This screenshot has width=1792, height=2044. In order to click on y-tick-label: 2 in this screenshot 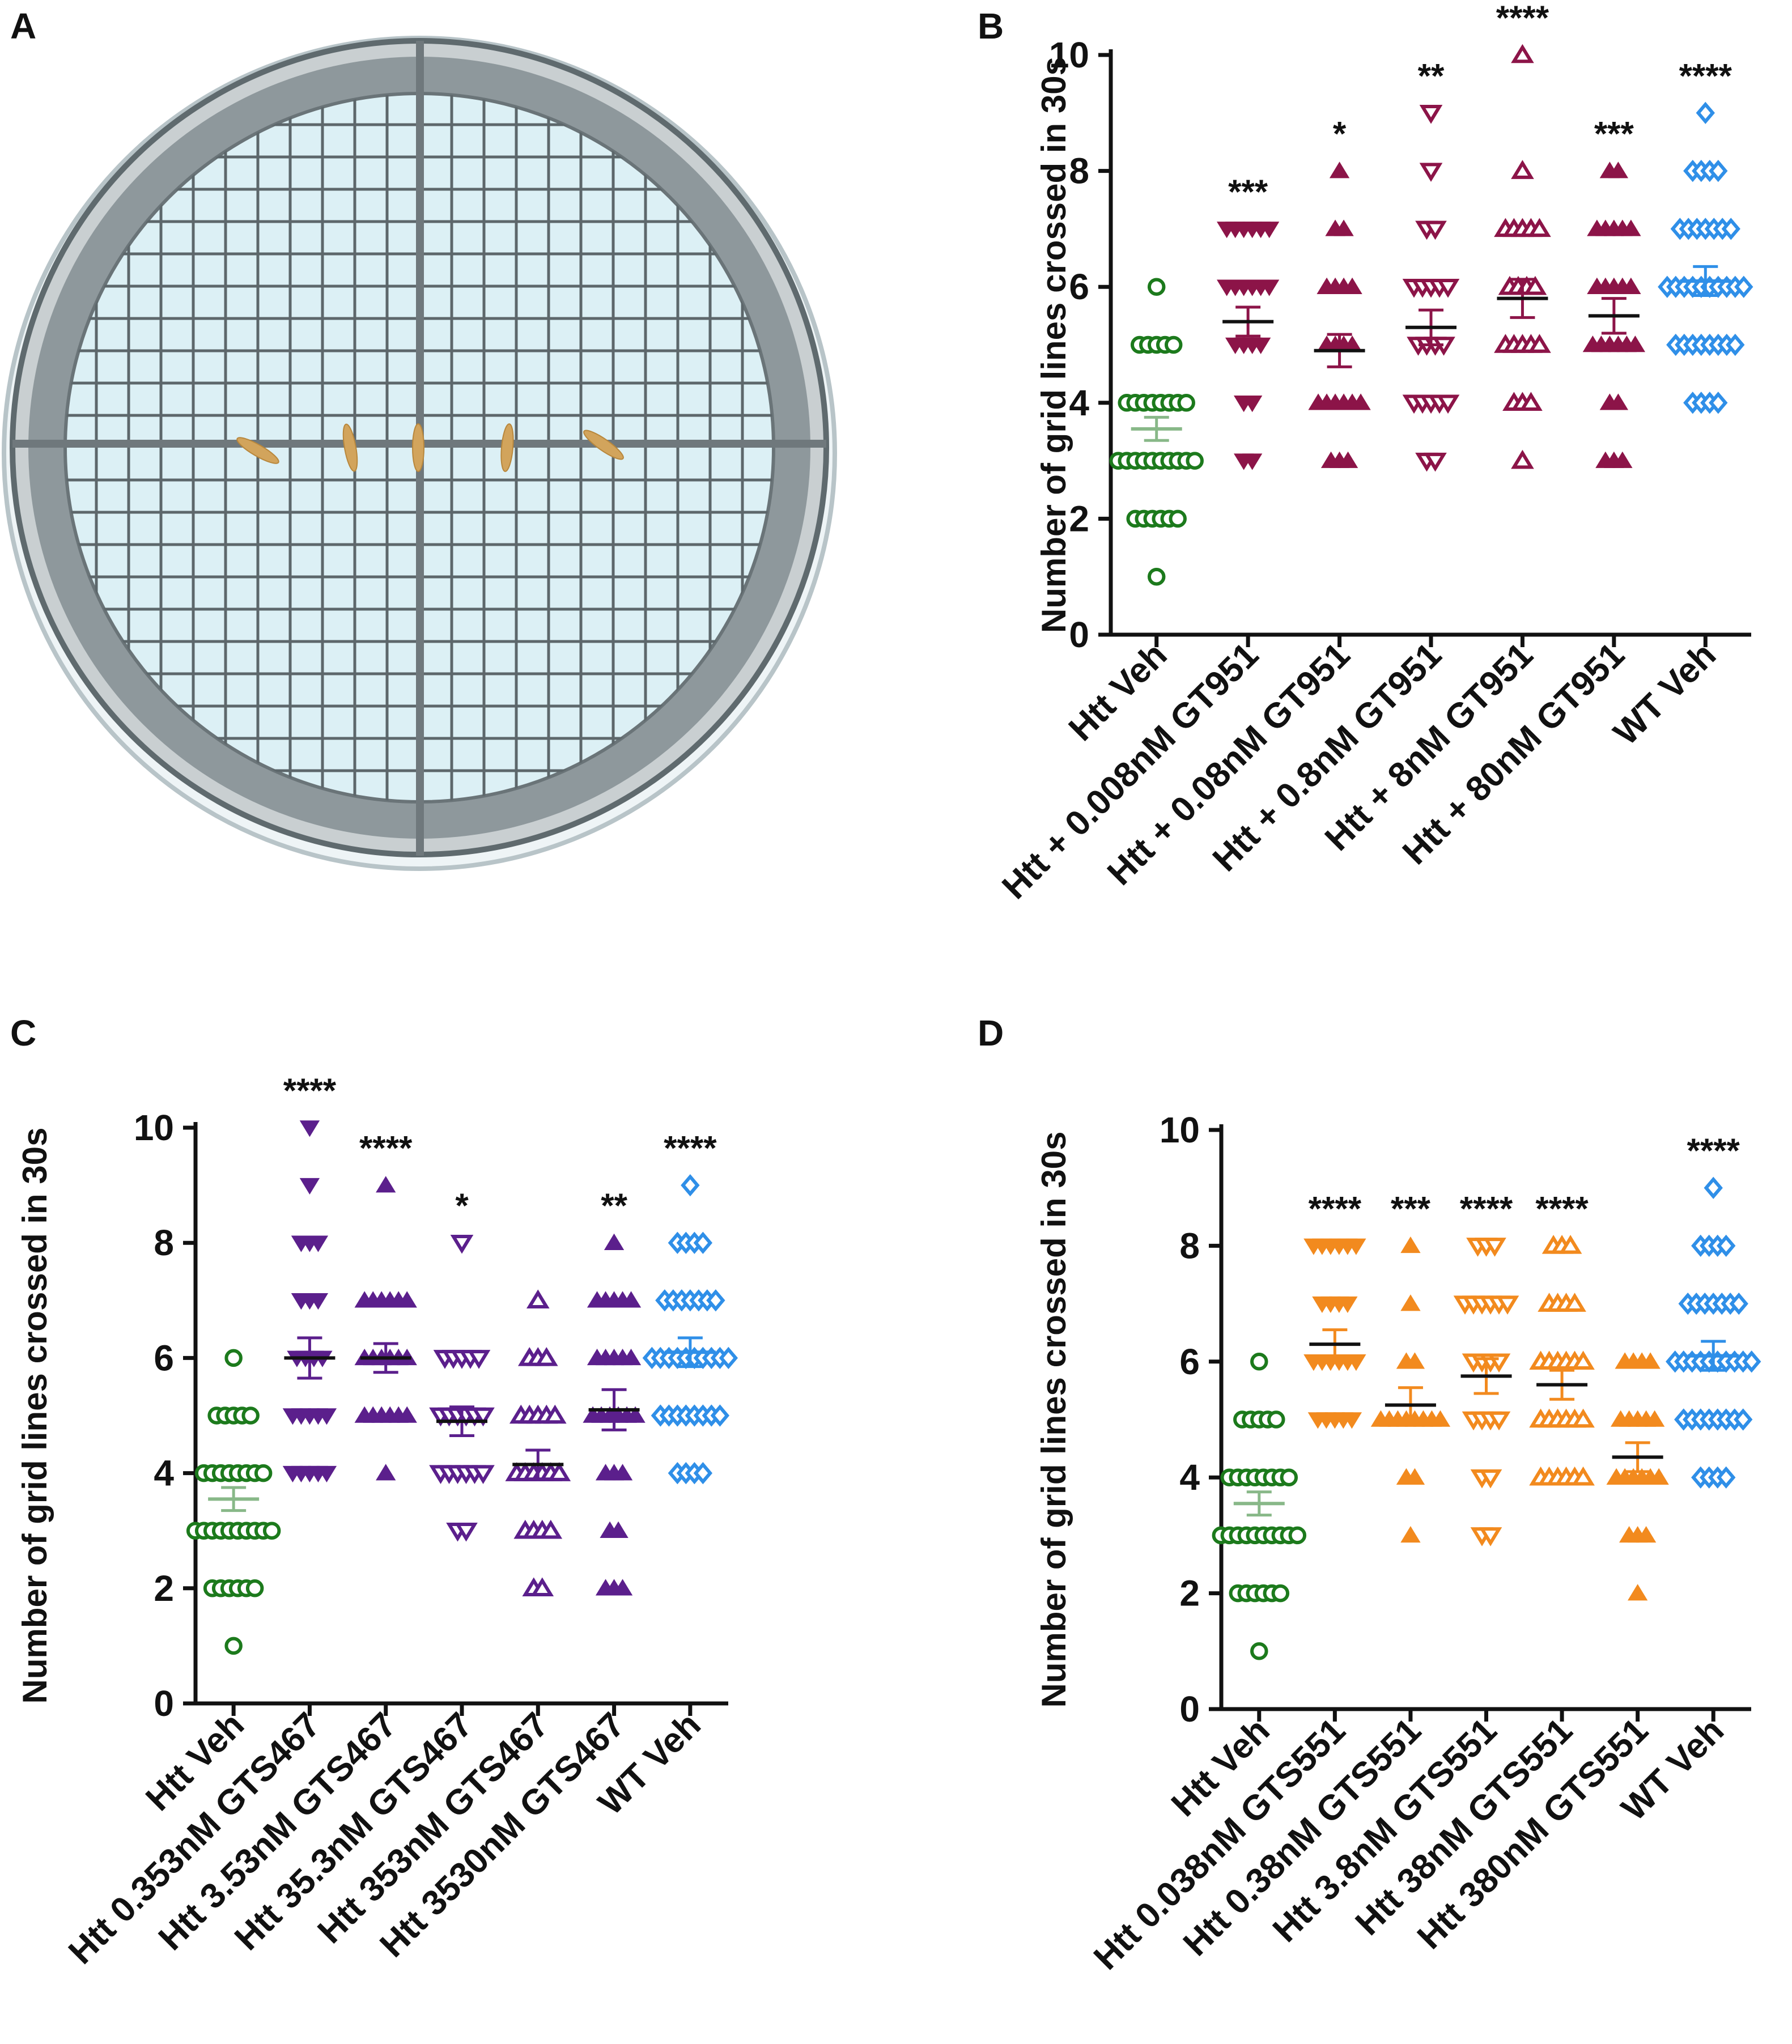, I will do `click(1079, 518)`.